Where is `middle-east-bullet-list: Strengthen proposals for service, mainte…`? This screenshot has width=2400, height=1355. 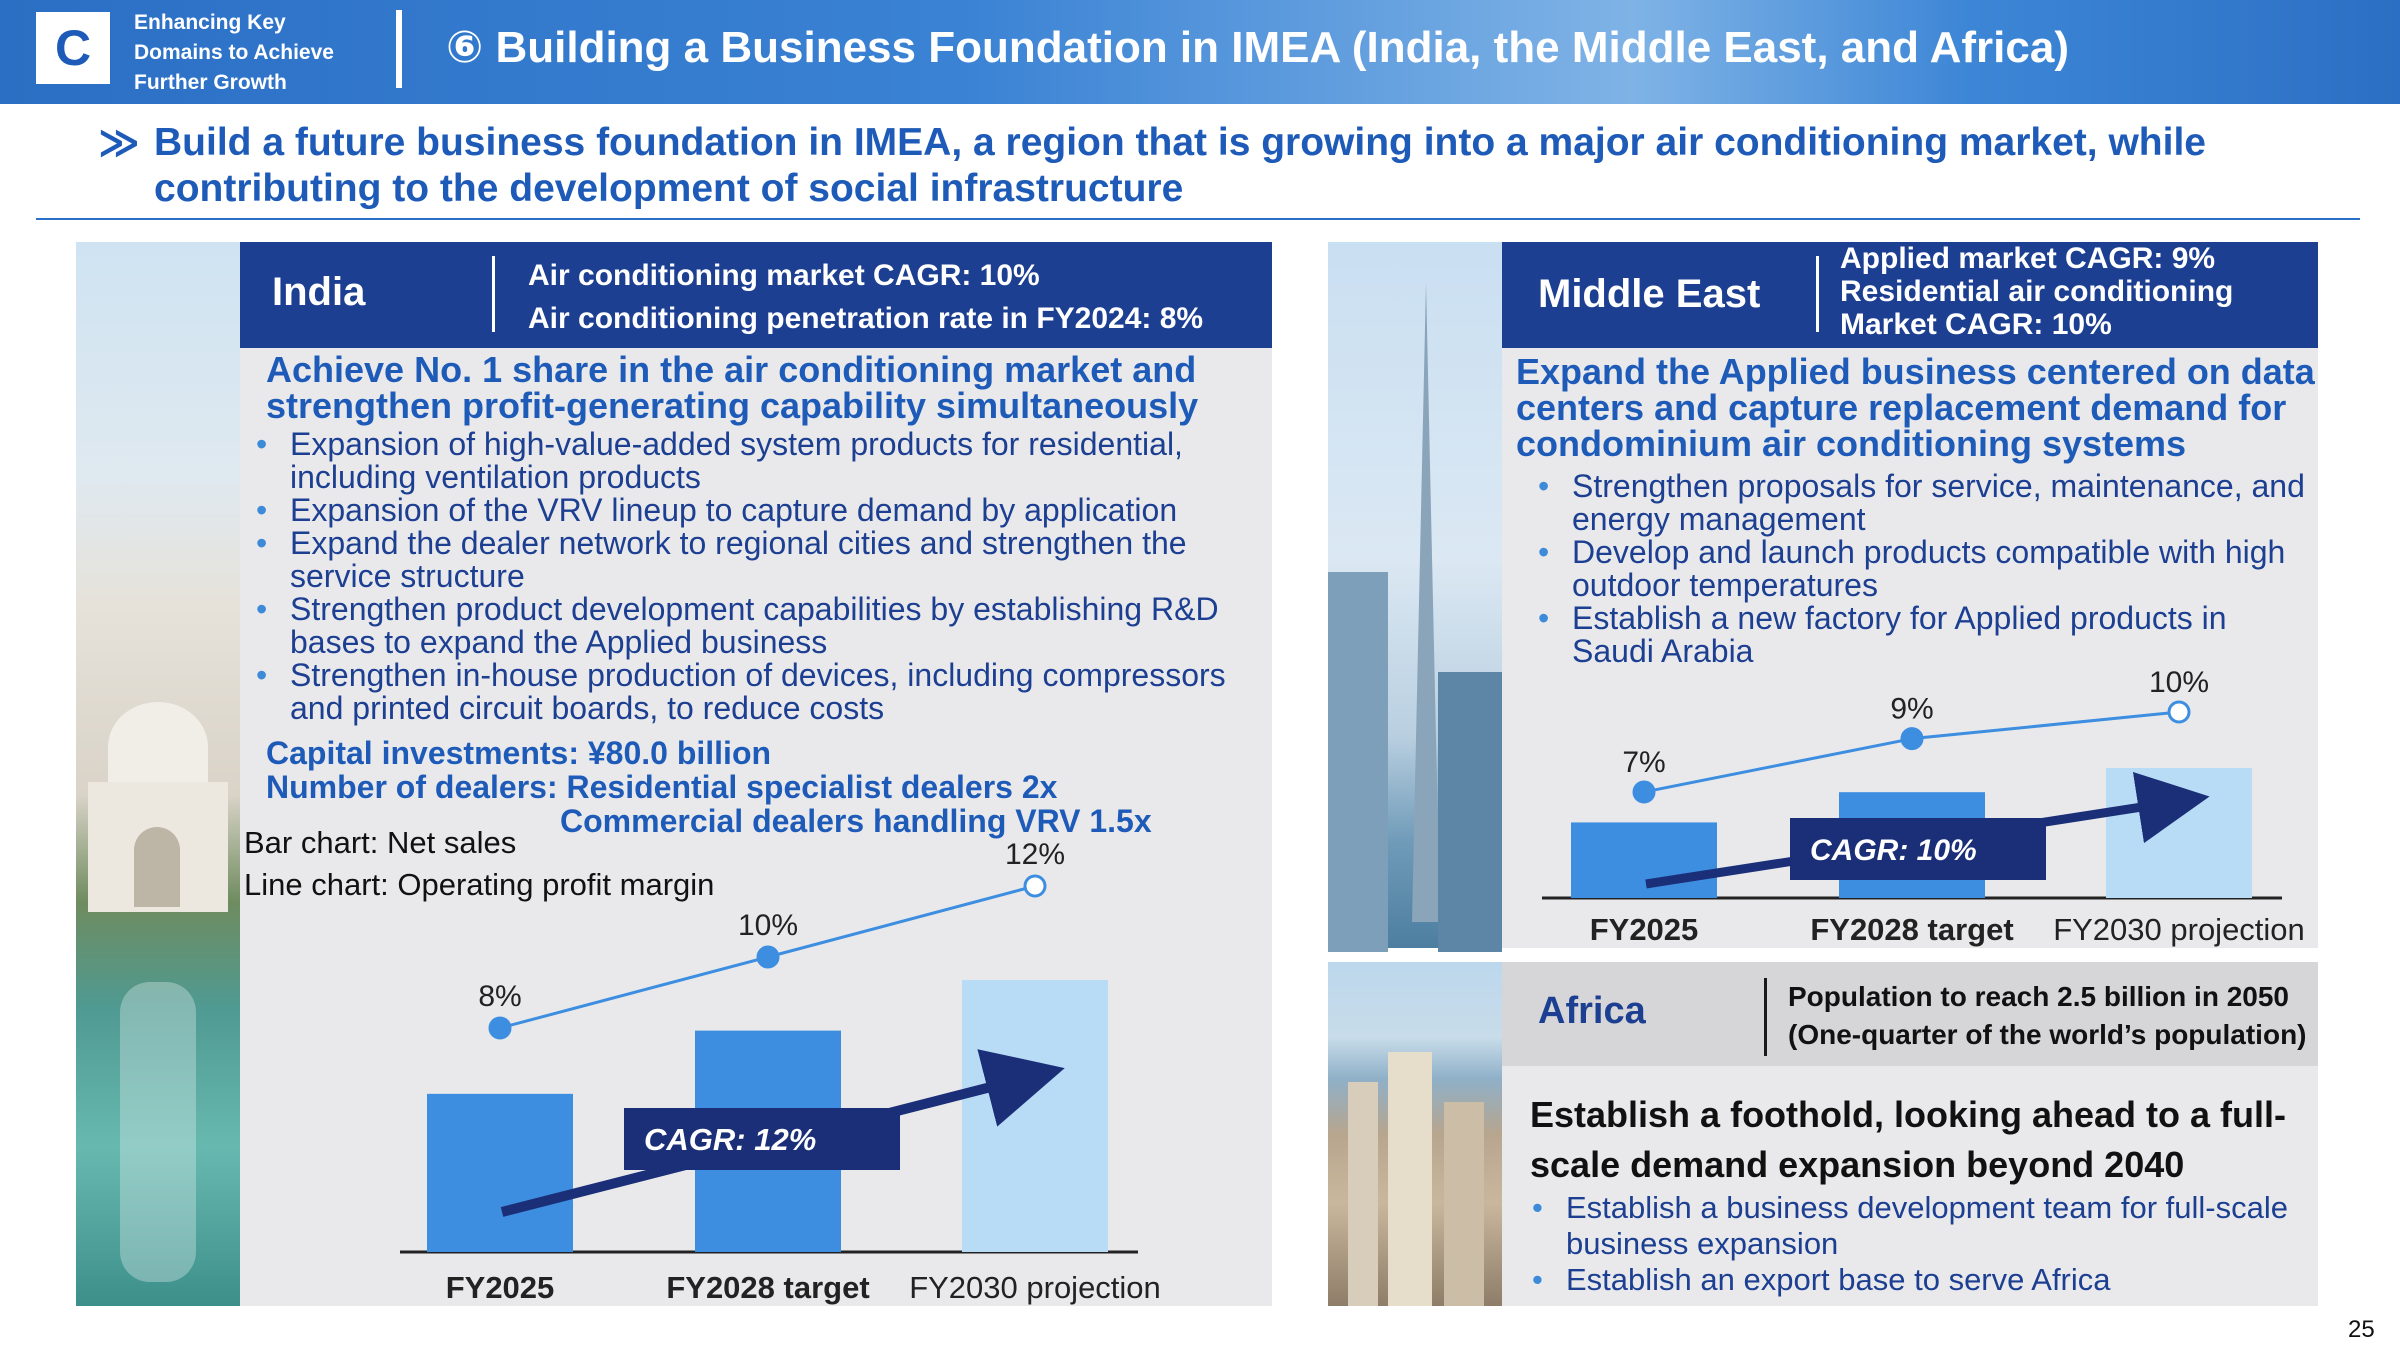
middle-east-bullet-list: Strengthen proposals for service, mainte… is located at coordinates (1926, 569).